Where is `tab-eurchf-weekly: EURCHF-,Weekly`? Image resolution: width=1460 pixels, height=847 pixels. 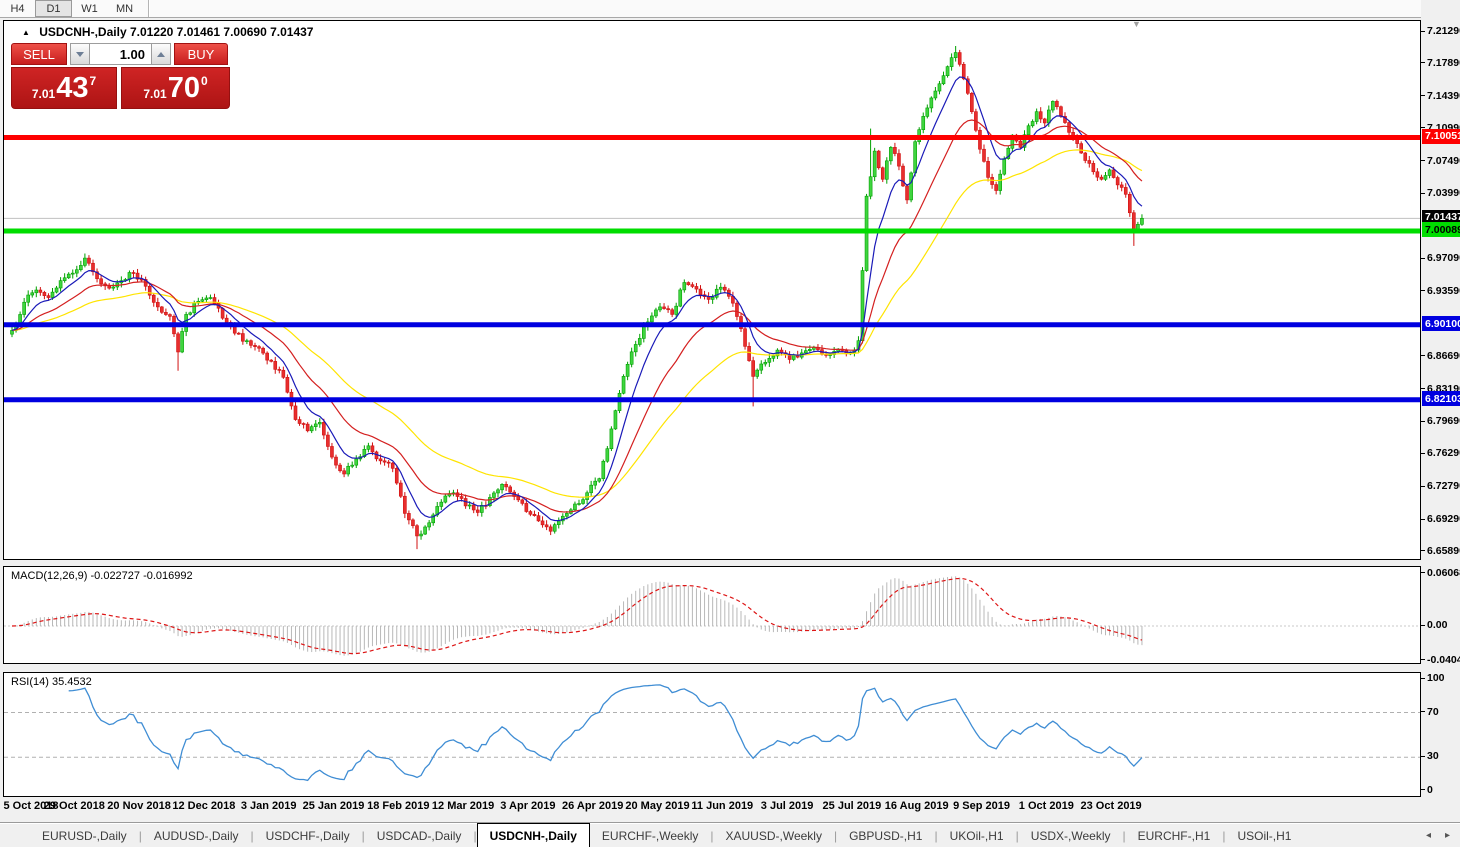 tab-eurchf-weekly: EURCHF-,Weekly is located at coordinates (650, 835).